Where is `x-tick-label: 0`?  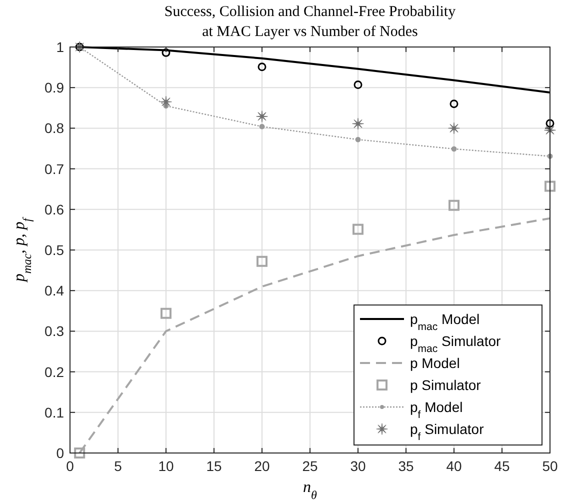
x-tick-label: 0 is located at coordinates (70, 466).